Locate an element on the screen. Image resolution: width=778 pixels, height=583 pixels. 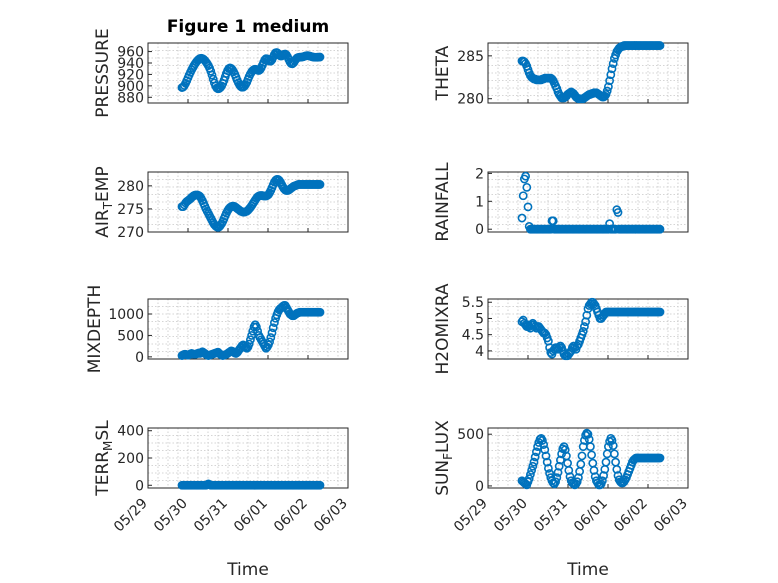
y-tick-label: 400 is located at coordinates (130, 432).